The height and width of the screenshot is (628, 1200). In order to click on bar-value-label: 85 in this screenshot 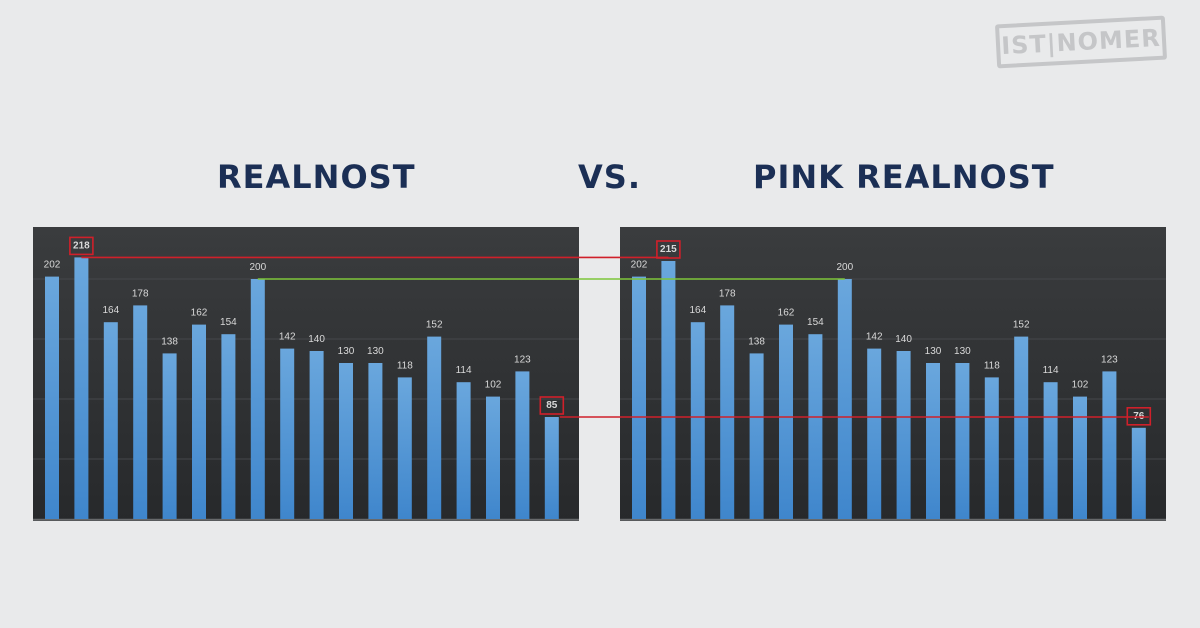, I will do `click(552, 405)`.